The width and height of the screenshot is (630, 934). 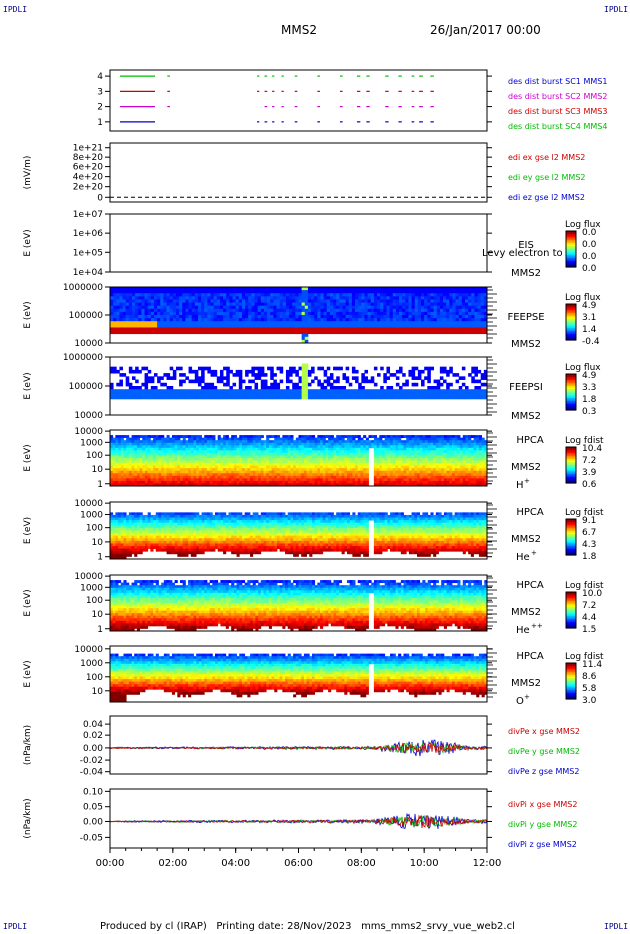 I want to click on edi-ytick-label: 8e+20, so click(x=88, y=158).